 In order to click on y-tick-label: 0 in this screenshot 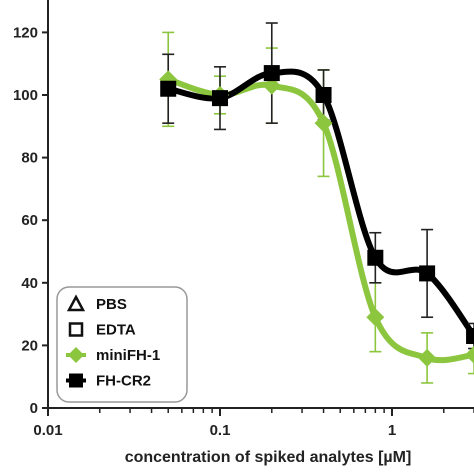, I will do `click(34, 408)`.